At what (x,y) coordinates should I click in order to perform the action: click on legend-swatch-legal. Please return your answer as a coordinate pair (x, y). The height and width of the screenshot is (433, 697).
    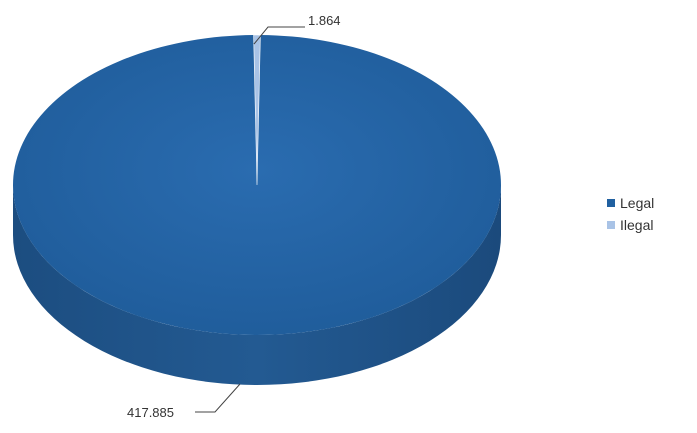
    Looking at the image, I should click on (611, 203).